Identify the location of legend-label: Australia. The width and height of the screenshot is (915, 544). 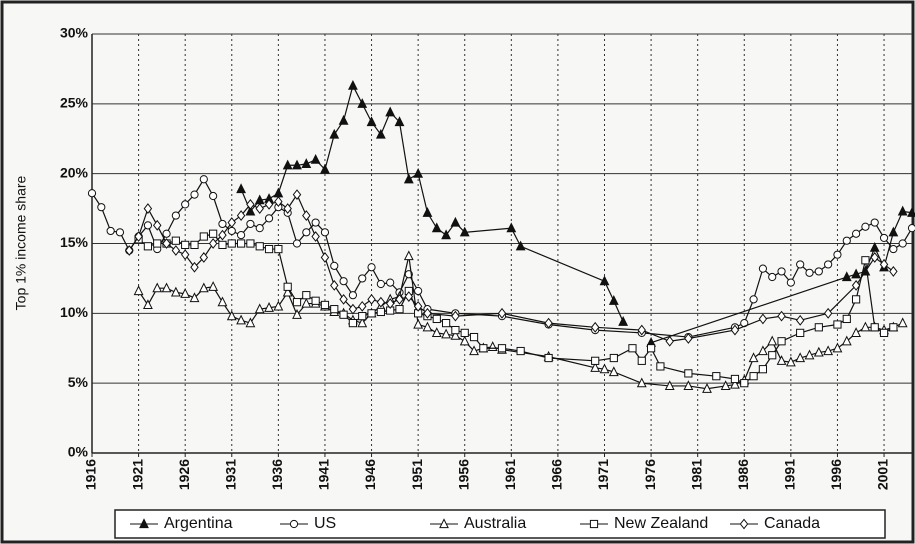
(495, 523).